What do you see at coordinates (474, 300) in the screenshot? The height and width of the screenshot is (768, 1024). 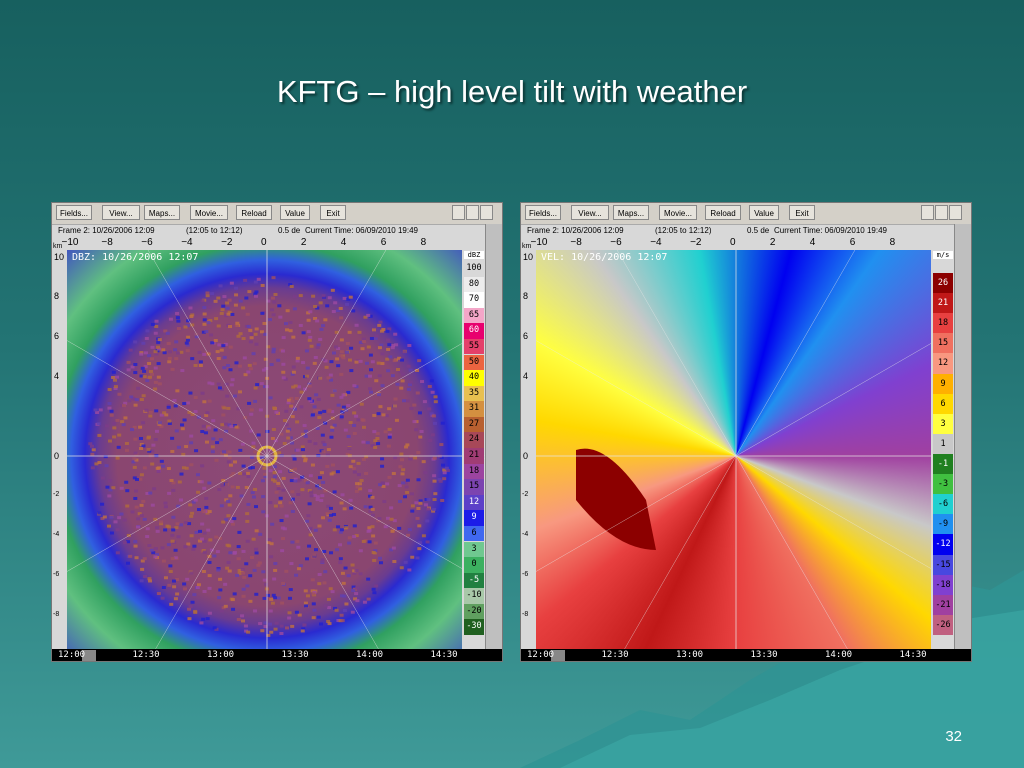 I see `legend-entry: 70` at bounding box center [474, 300].